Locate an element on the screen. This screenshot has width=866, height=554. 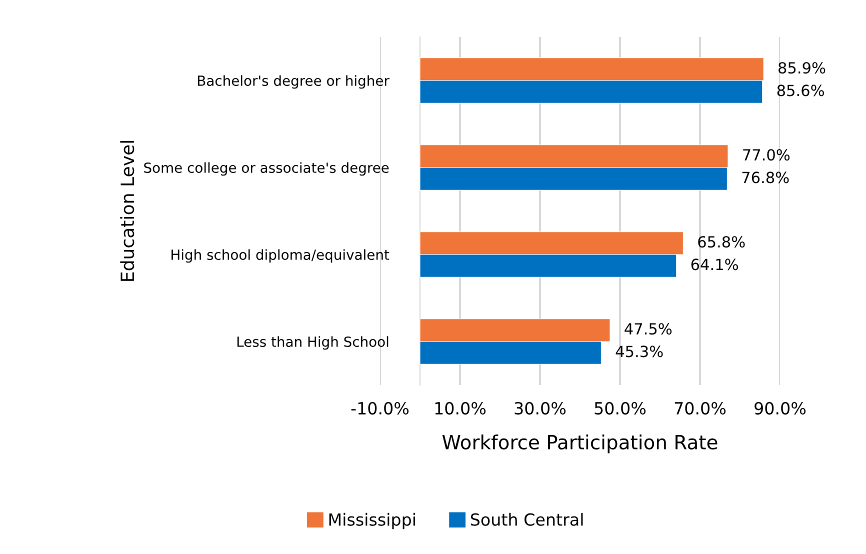
y-axis-title: Education Level is located at coordinates (127, 211).